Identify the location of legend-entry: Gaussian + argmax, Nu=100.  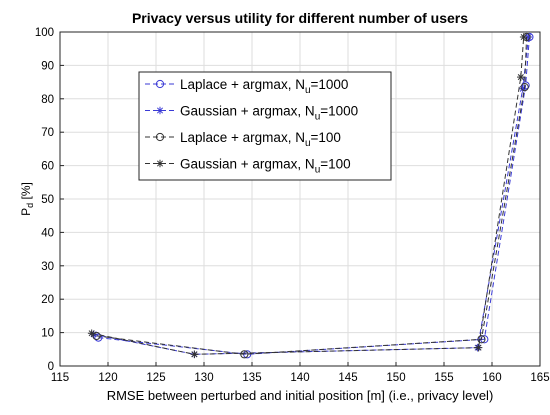
(248, 166).